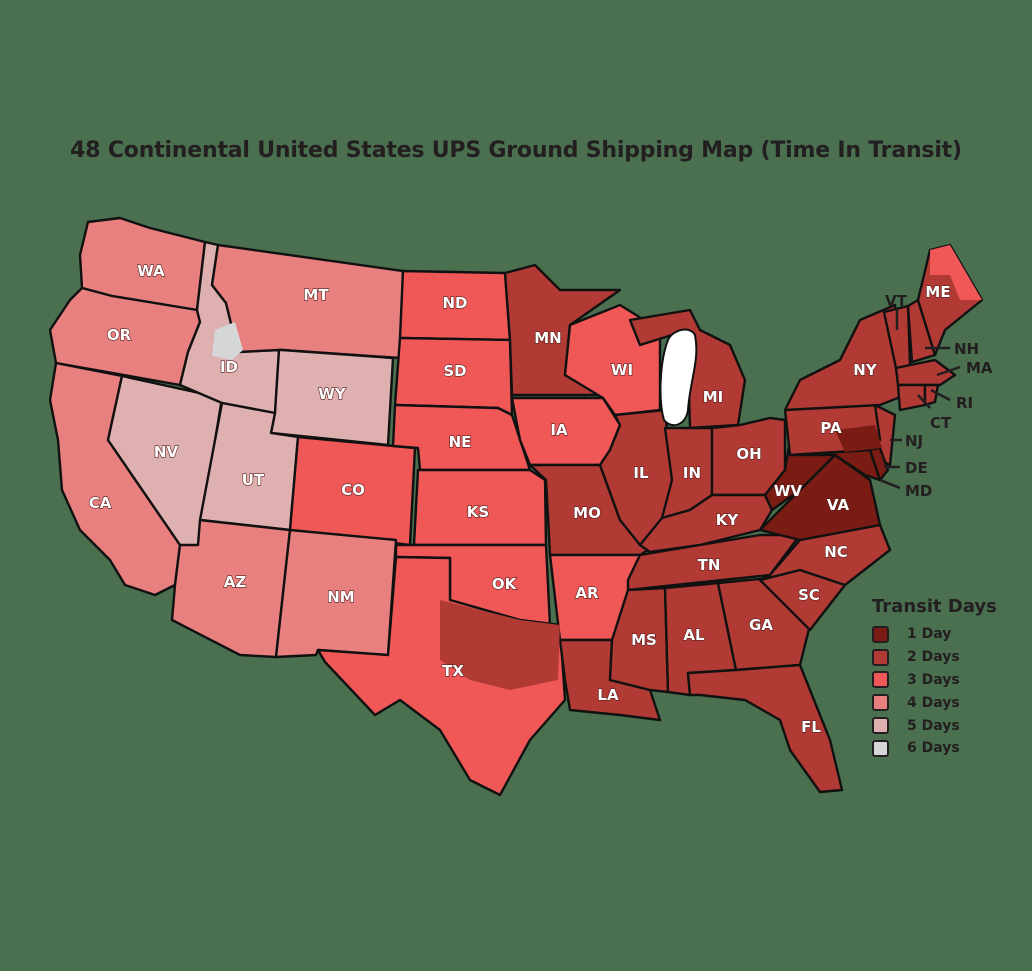  Describe the element at coordinates (728, 520) in the screenshot. I see `label-ky: KY` at that location.